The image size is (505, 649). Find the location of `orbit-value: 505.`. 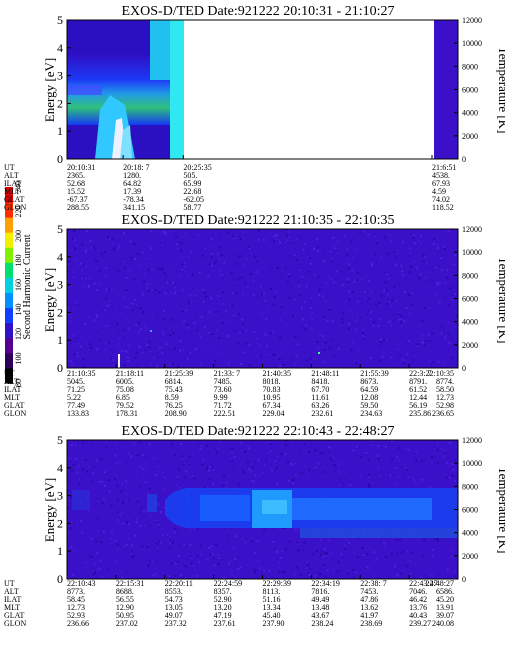

orbit-value: 505. is located at coordinates (190, 175).